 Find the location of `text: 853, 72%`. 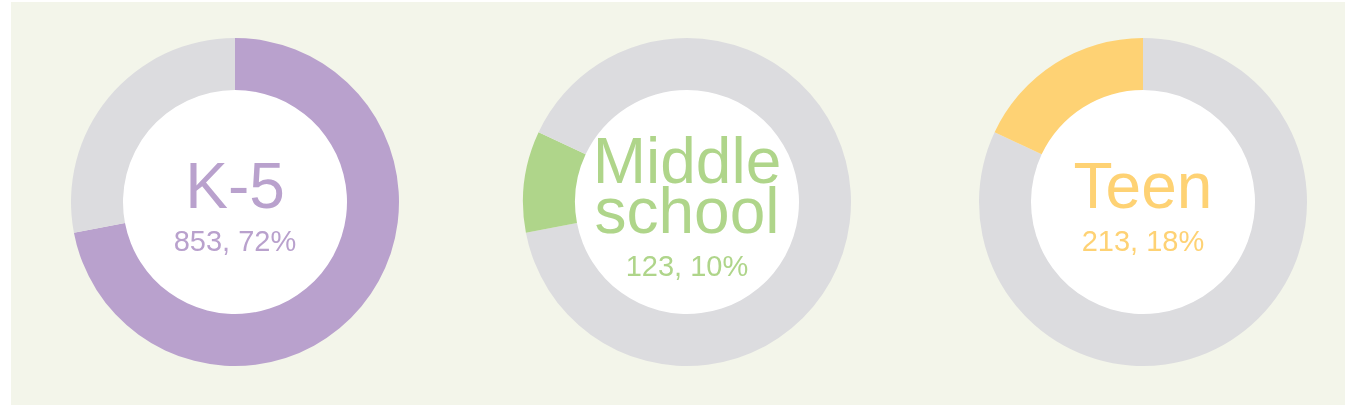

text: 853, 72% is located at coordinates (235, 241).